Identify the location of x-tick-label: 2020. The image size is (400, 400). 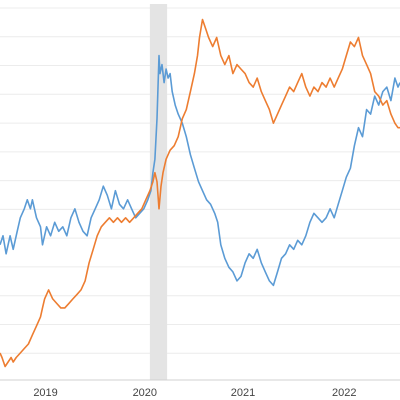
(145, 393).